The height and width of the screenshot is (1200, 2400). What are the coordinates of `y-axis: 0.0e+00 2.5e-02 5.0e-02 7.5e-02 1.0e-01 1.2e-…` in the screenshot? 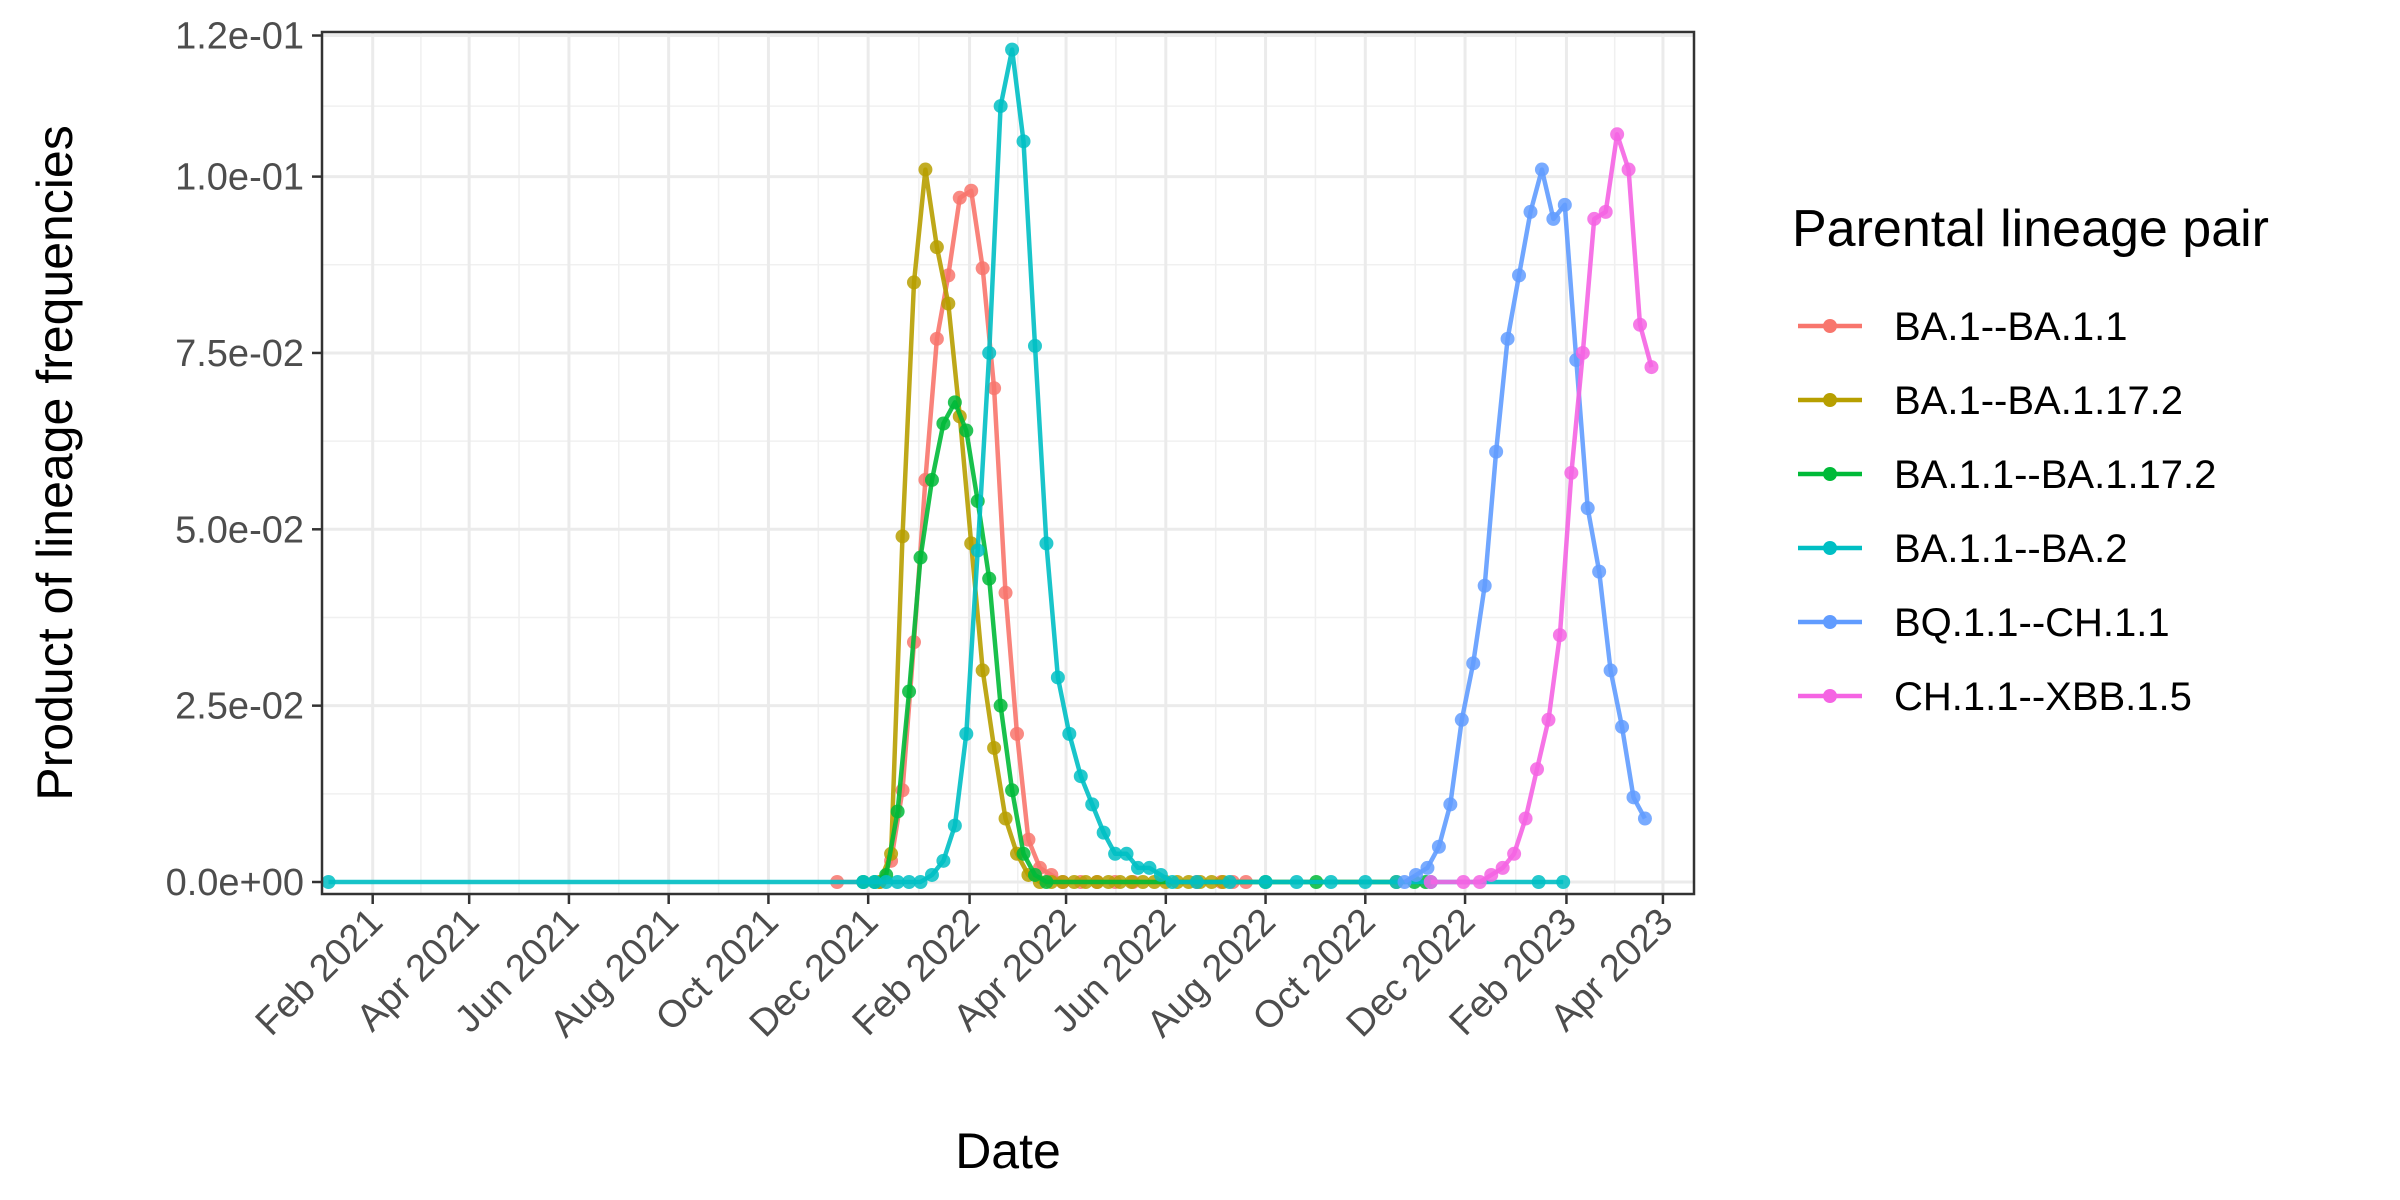 It's located at (244, 460).